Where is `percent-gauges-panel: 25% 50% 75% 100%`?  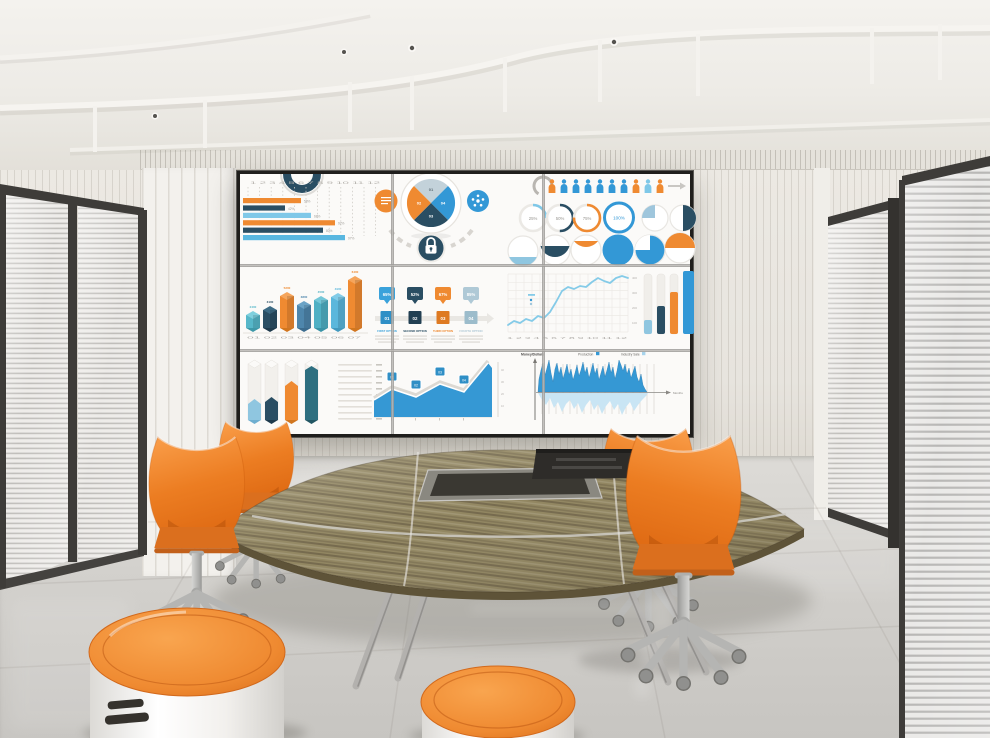
percent-gauges-panel: 25% 50% 75% 100% is located at coordinates (601, 221).